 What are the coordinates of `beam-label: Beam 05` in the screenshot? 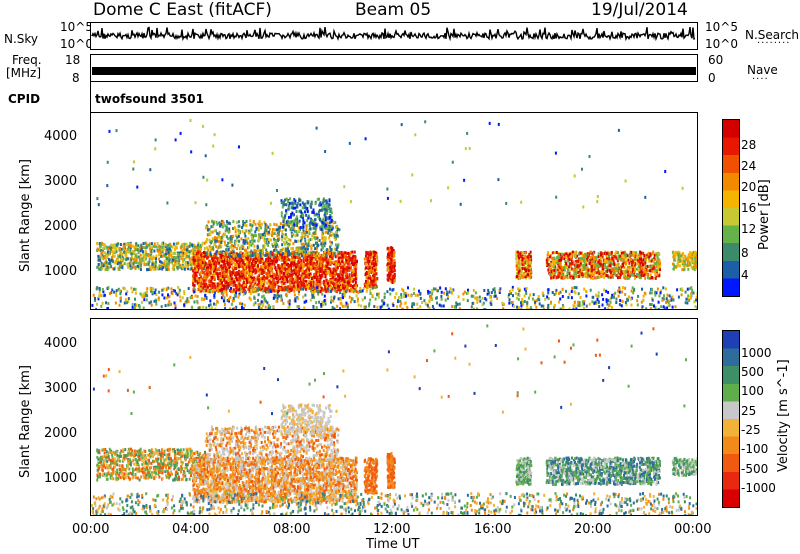 It's located at (393, 10).